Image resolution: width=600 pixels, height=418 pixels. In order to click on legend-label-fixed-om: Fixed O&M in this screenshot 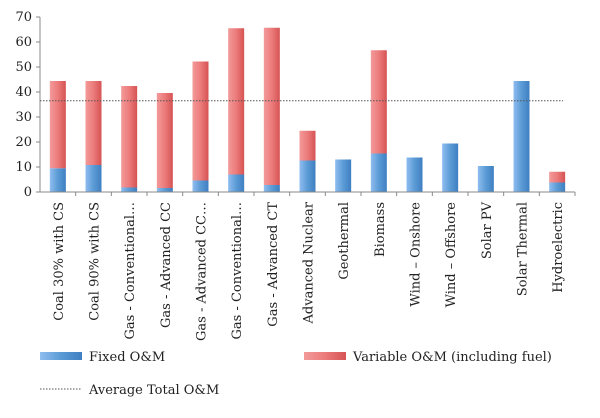, I will do `click(127, 357)`.